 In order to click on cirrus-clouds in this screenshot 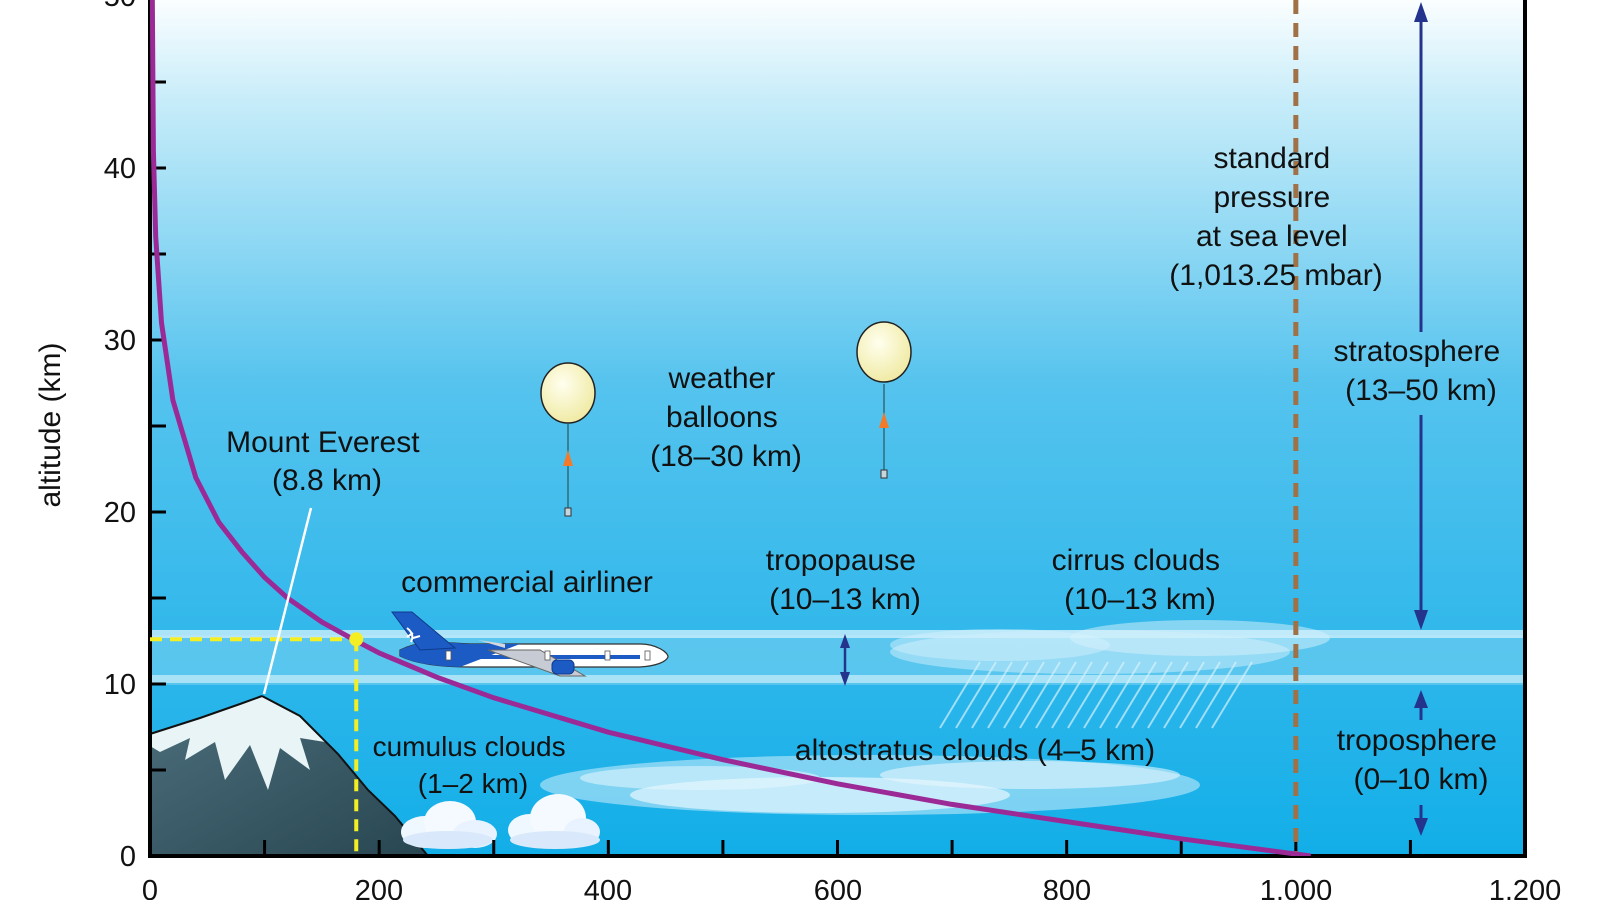, I will do `click(1110, 674)`.